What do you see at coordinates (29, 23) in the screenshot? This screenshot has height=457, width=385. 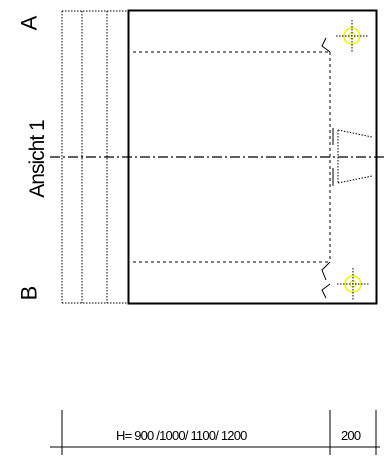 I see `section-label-a: A` at bounding box center [29, 23].